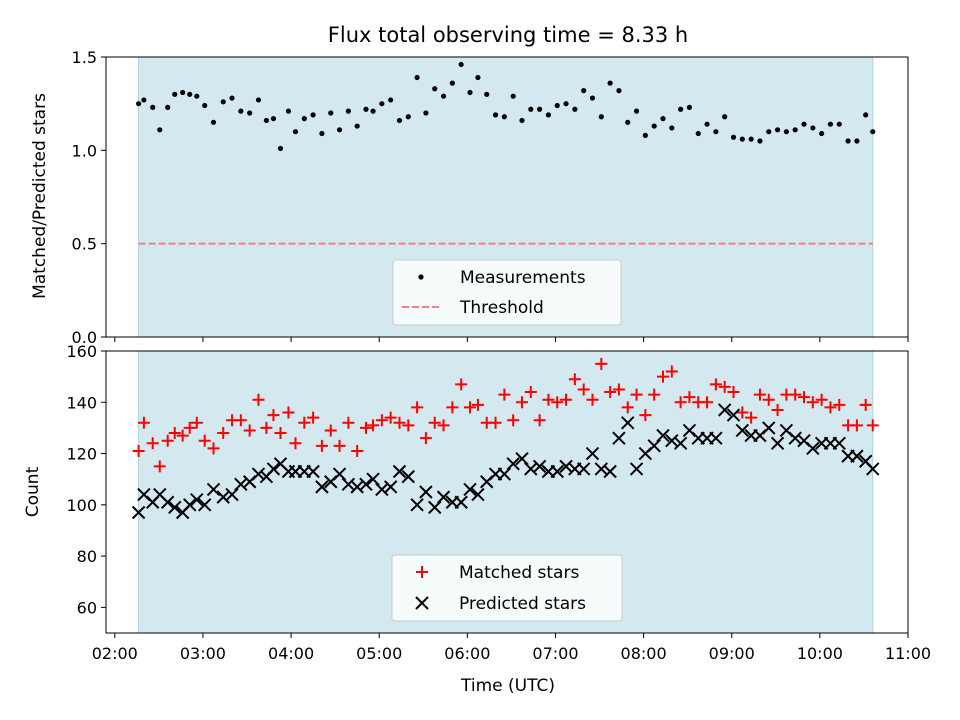  What do you see at coordinates (84, 150) in the screenshot?
I see `y-tick-label: 1.0` at bounding box center [84, 150].